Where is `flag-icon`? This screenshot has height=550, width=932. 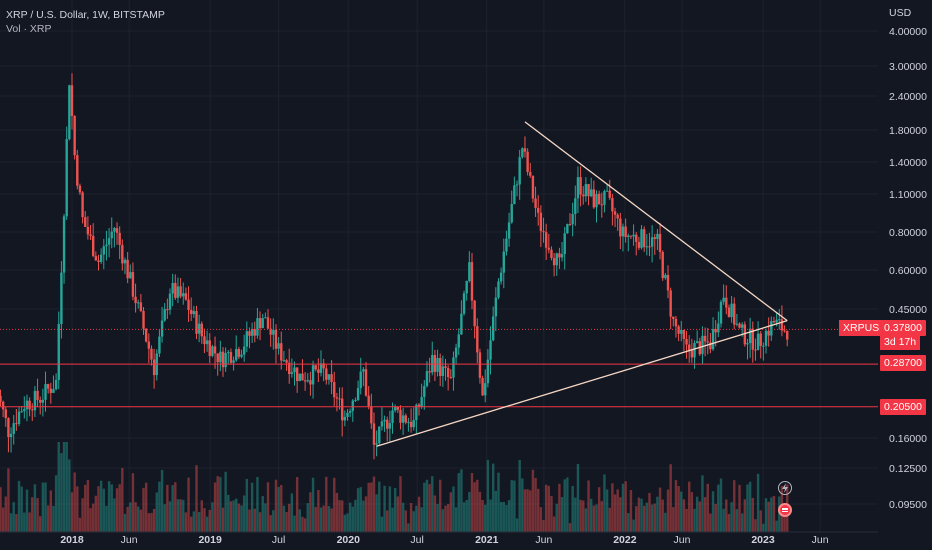
flag-icon is located at coordinates (785, 510).